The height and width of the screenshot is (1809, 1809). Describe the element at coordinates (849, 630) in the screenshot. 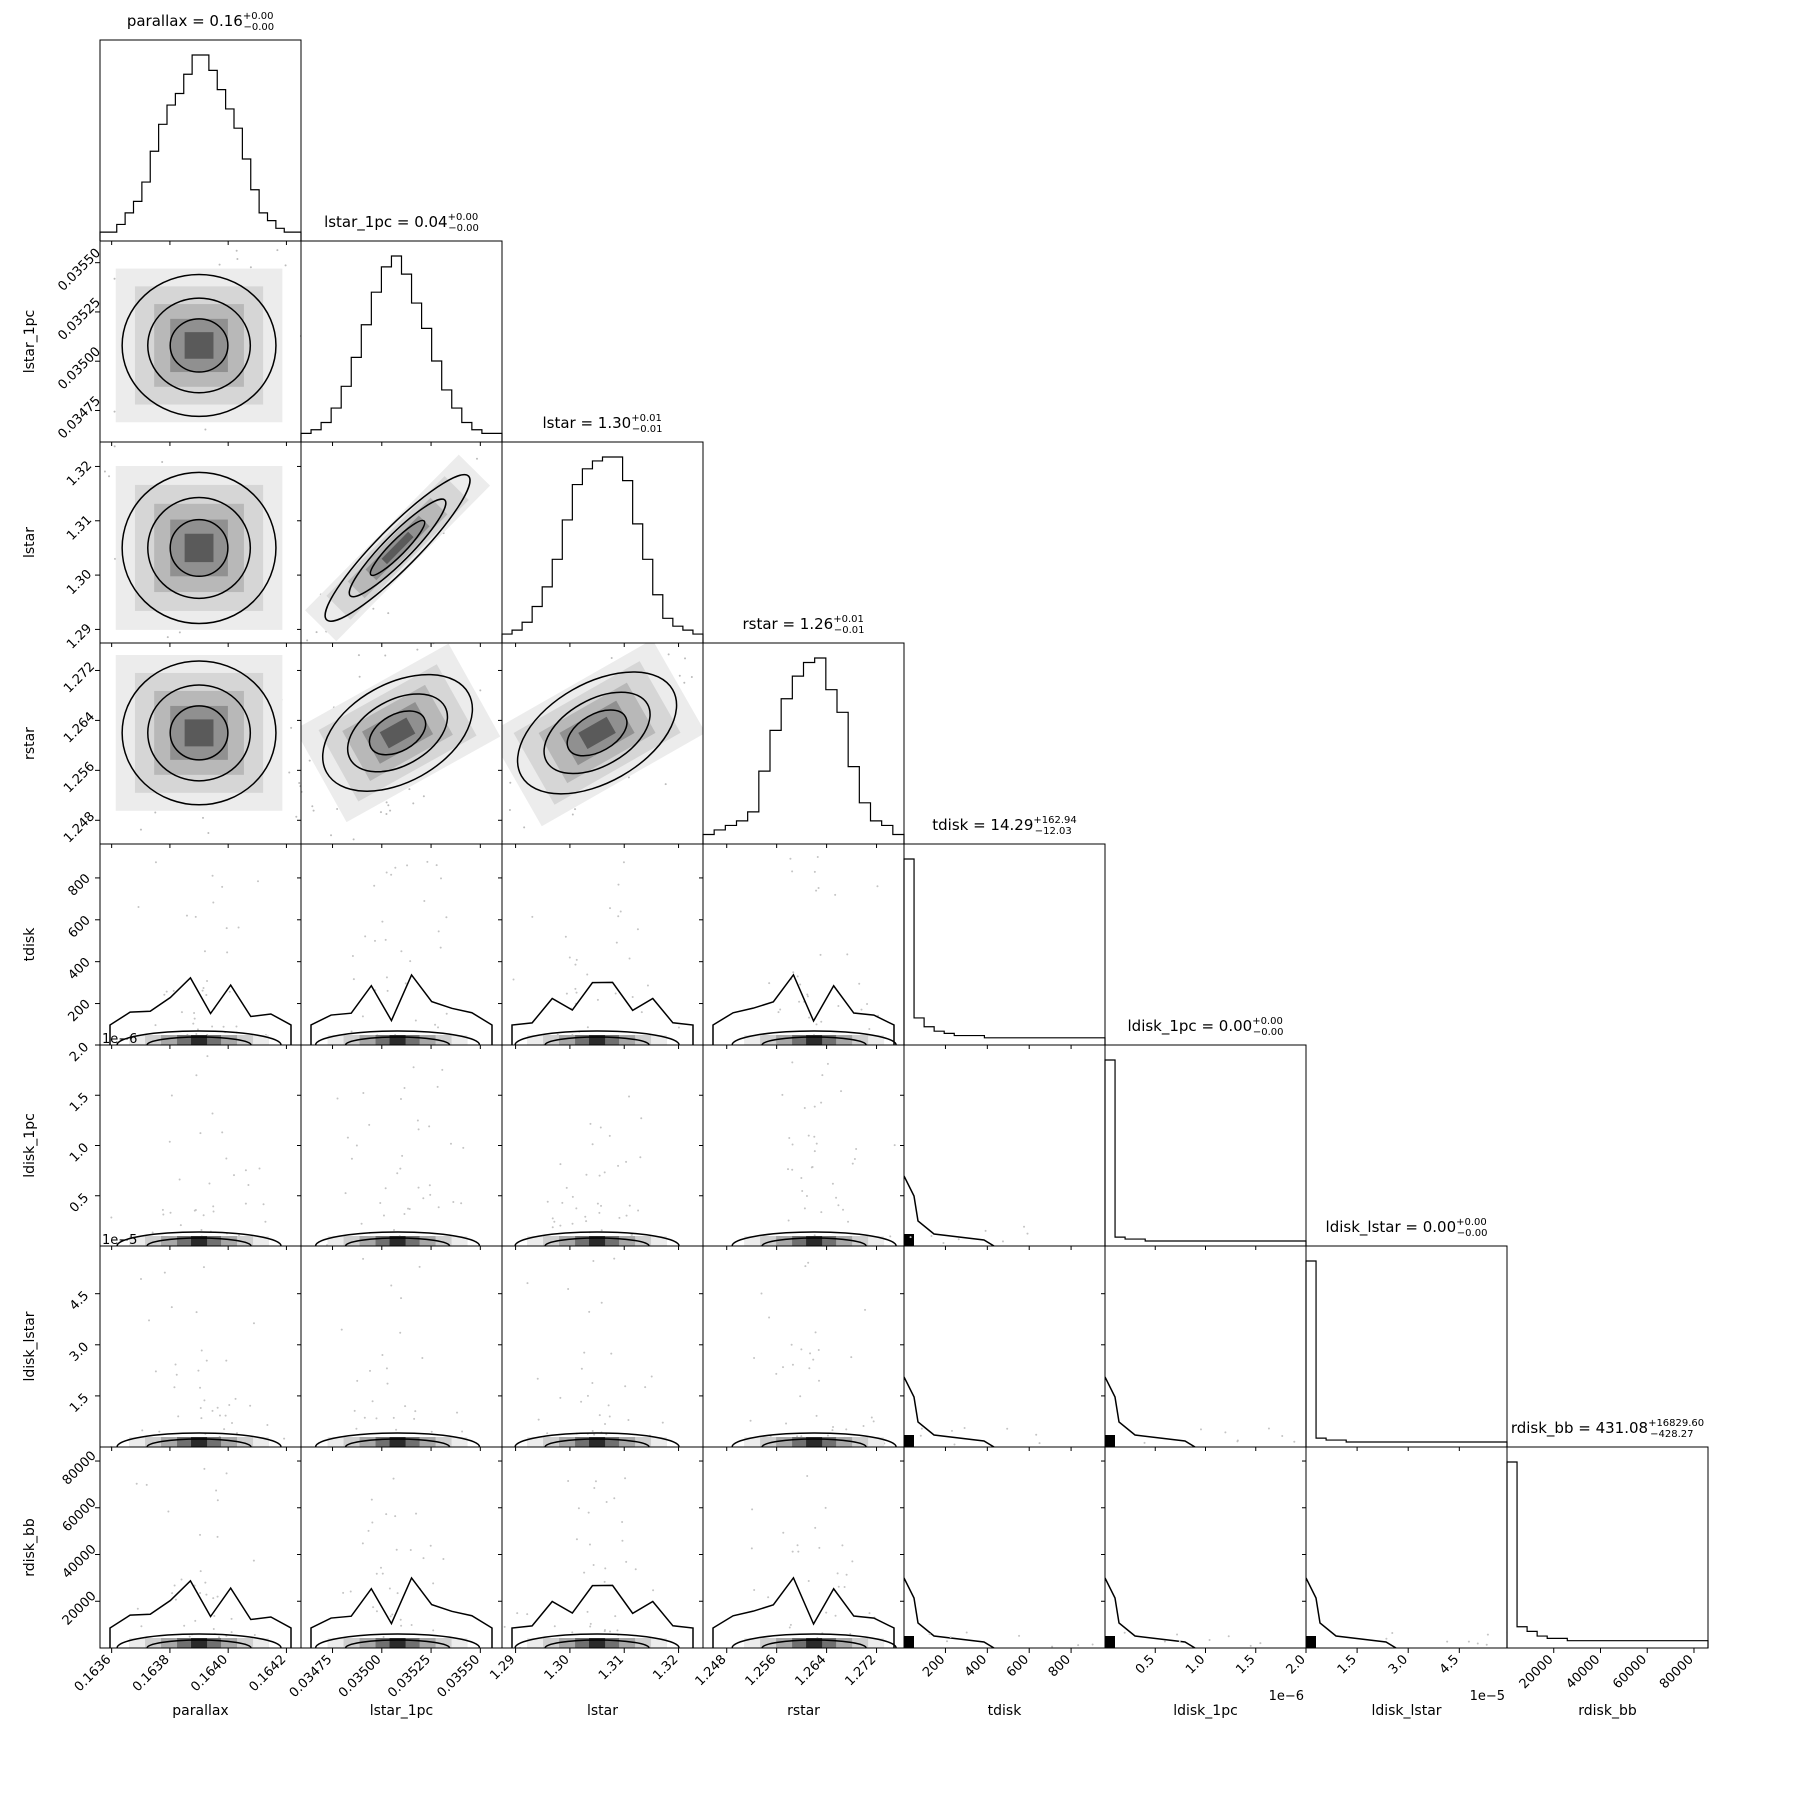

I see `title-sub: −0.01` at that location.